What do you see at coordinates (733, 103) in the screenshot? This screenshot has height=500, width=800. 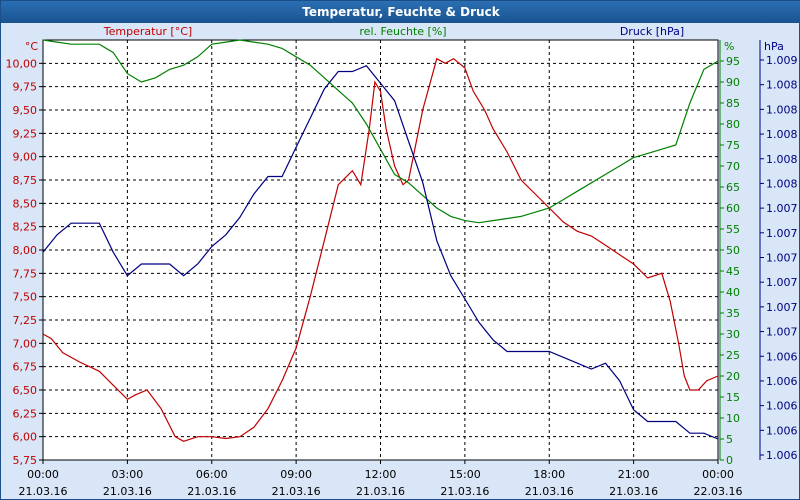 I see `humidity-tick-label: 85` at bounding box center [733, 103].